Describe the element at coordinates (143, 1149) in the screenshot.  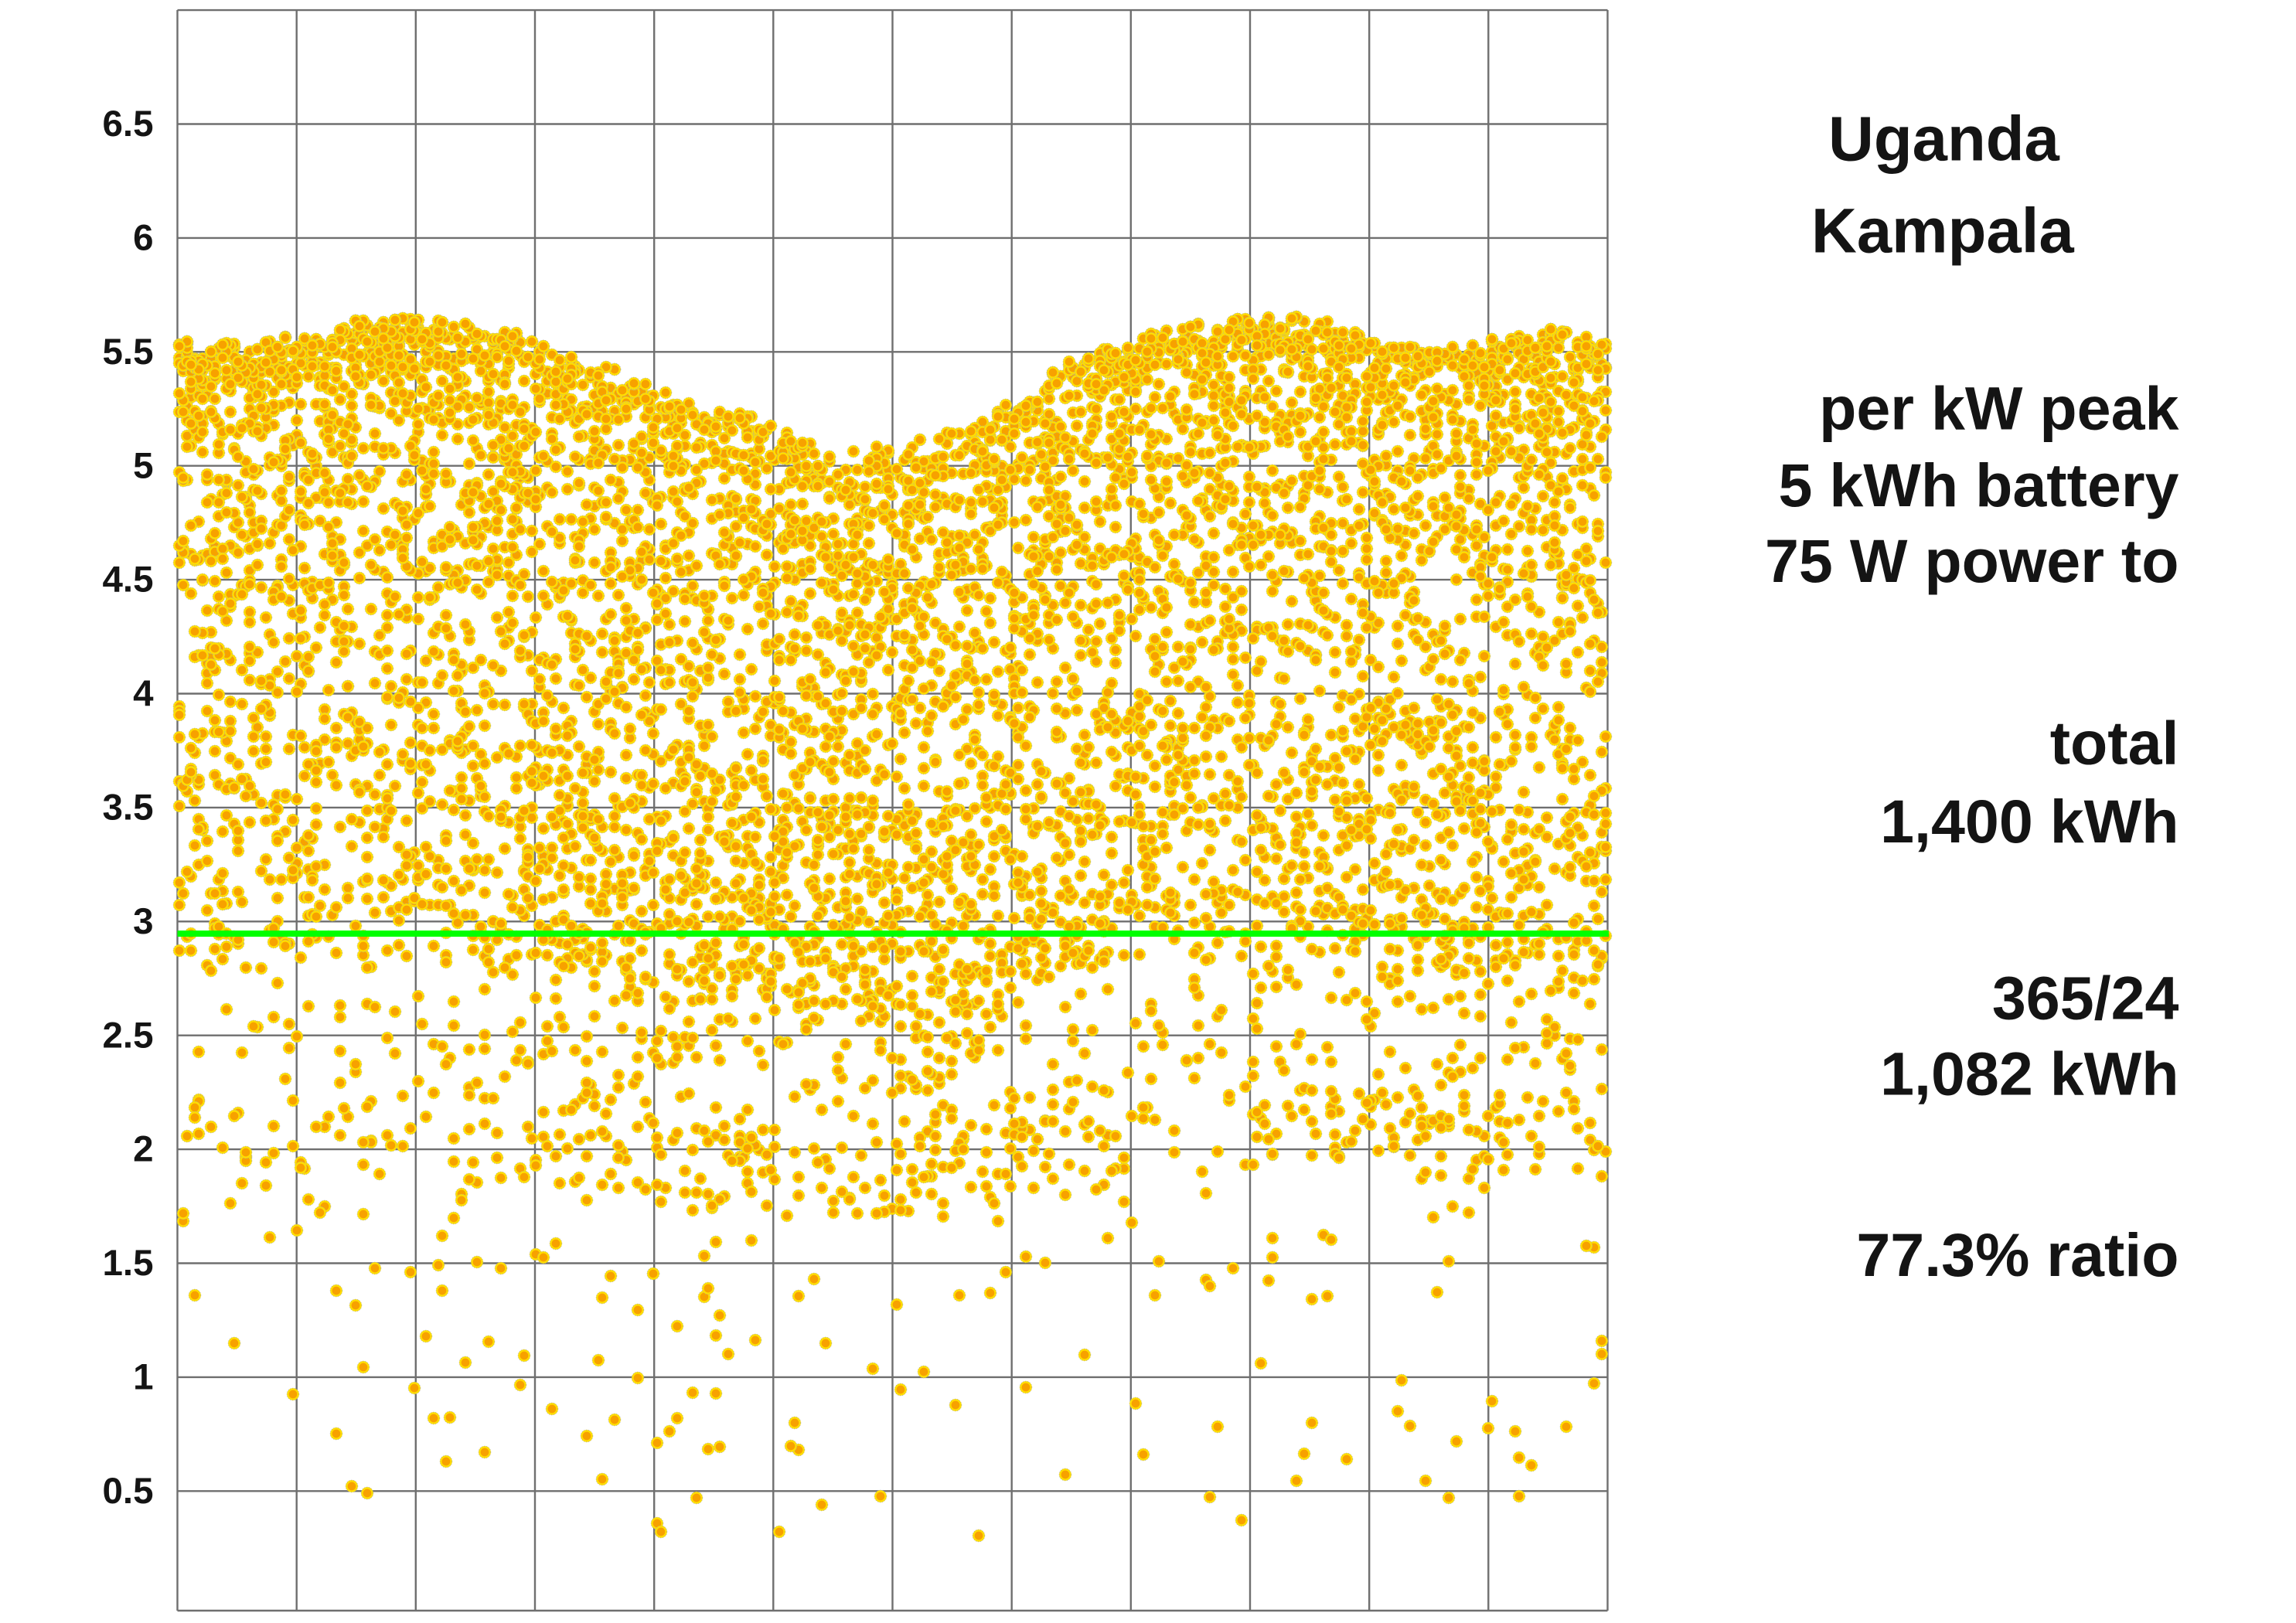
I see `svg-text: 2` at that location.